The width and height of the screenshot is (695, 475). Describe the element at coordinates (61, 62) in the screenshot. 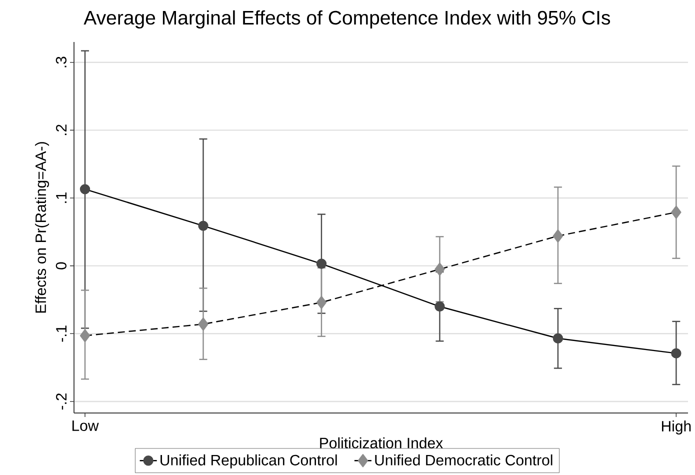

I see `y-tick-label: .3` at that location.